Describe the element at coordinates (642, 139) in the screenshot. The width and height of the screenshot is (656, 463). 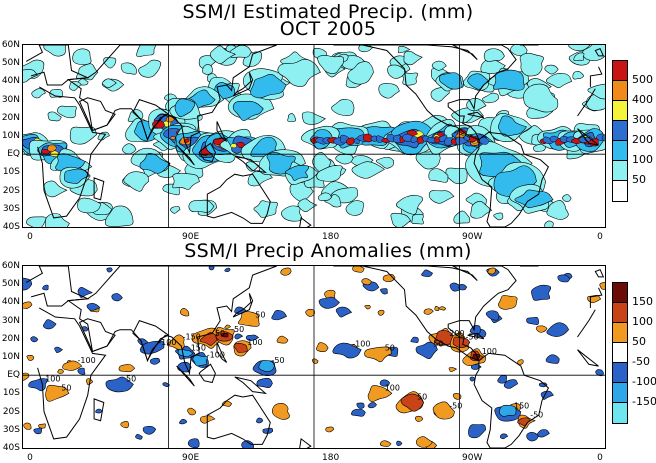
I see `legend-label: 200` at that location.